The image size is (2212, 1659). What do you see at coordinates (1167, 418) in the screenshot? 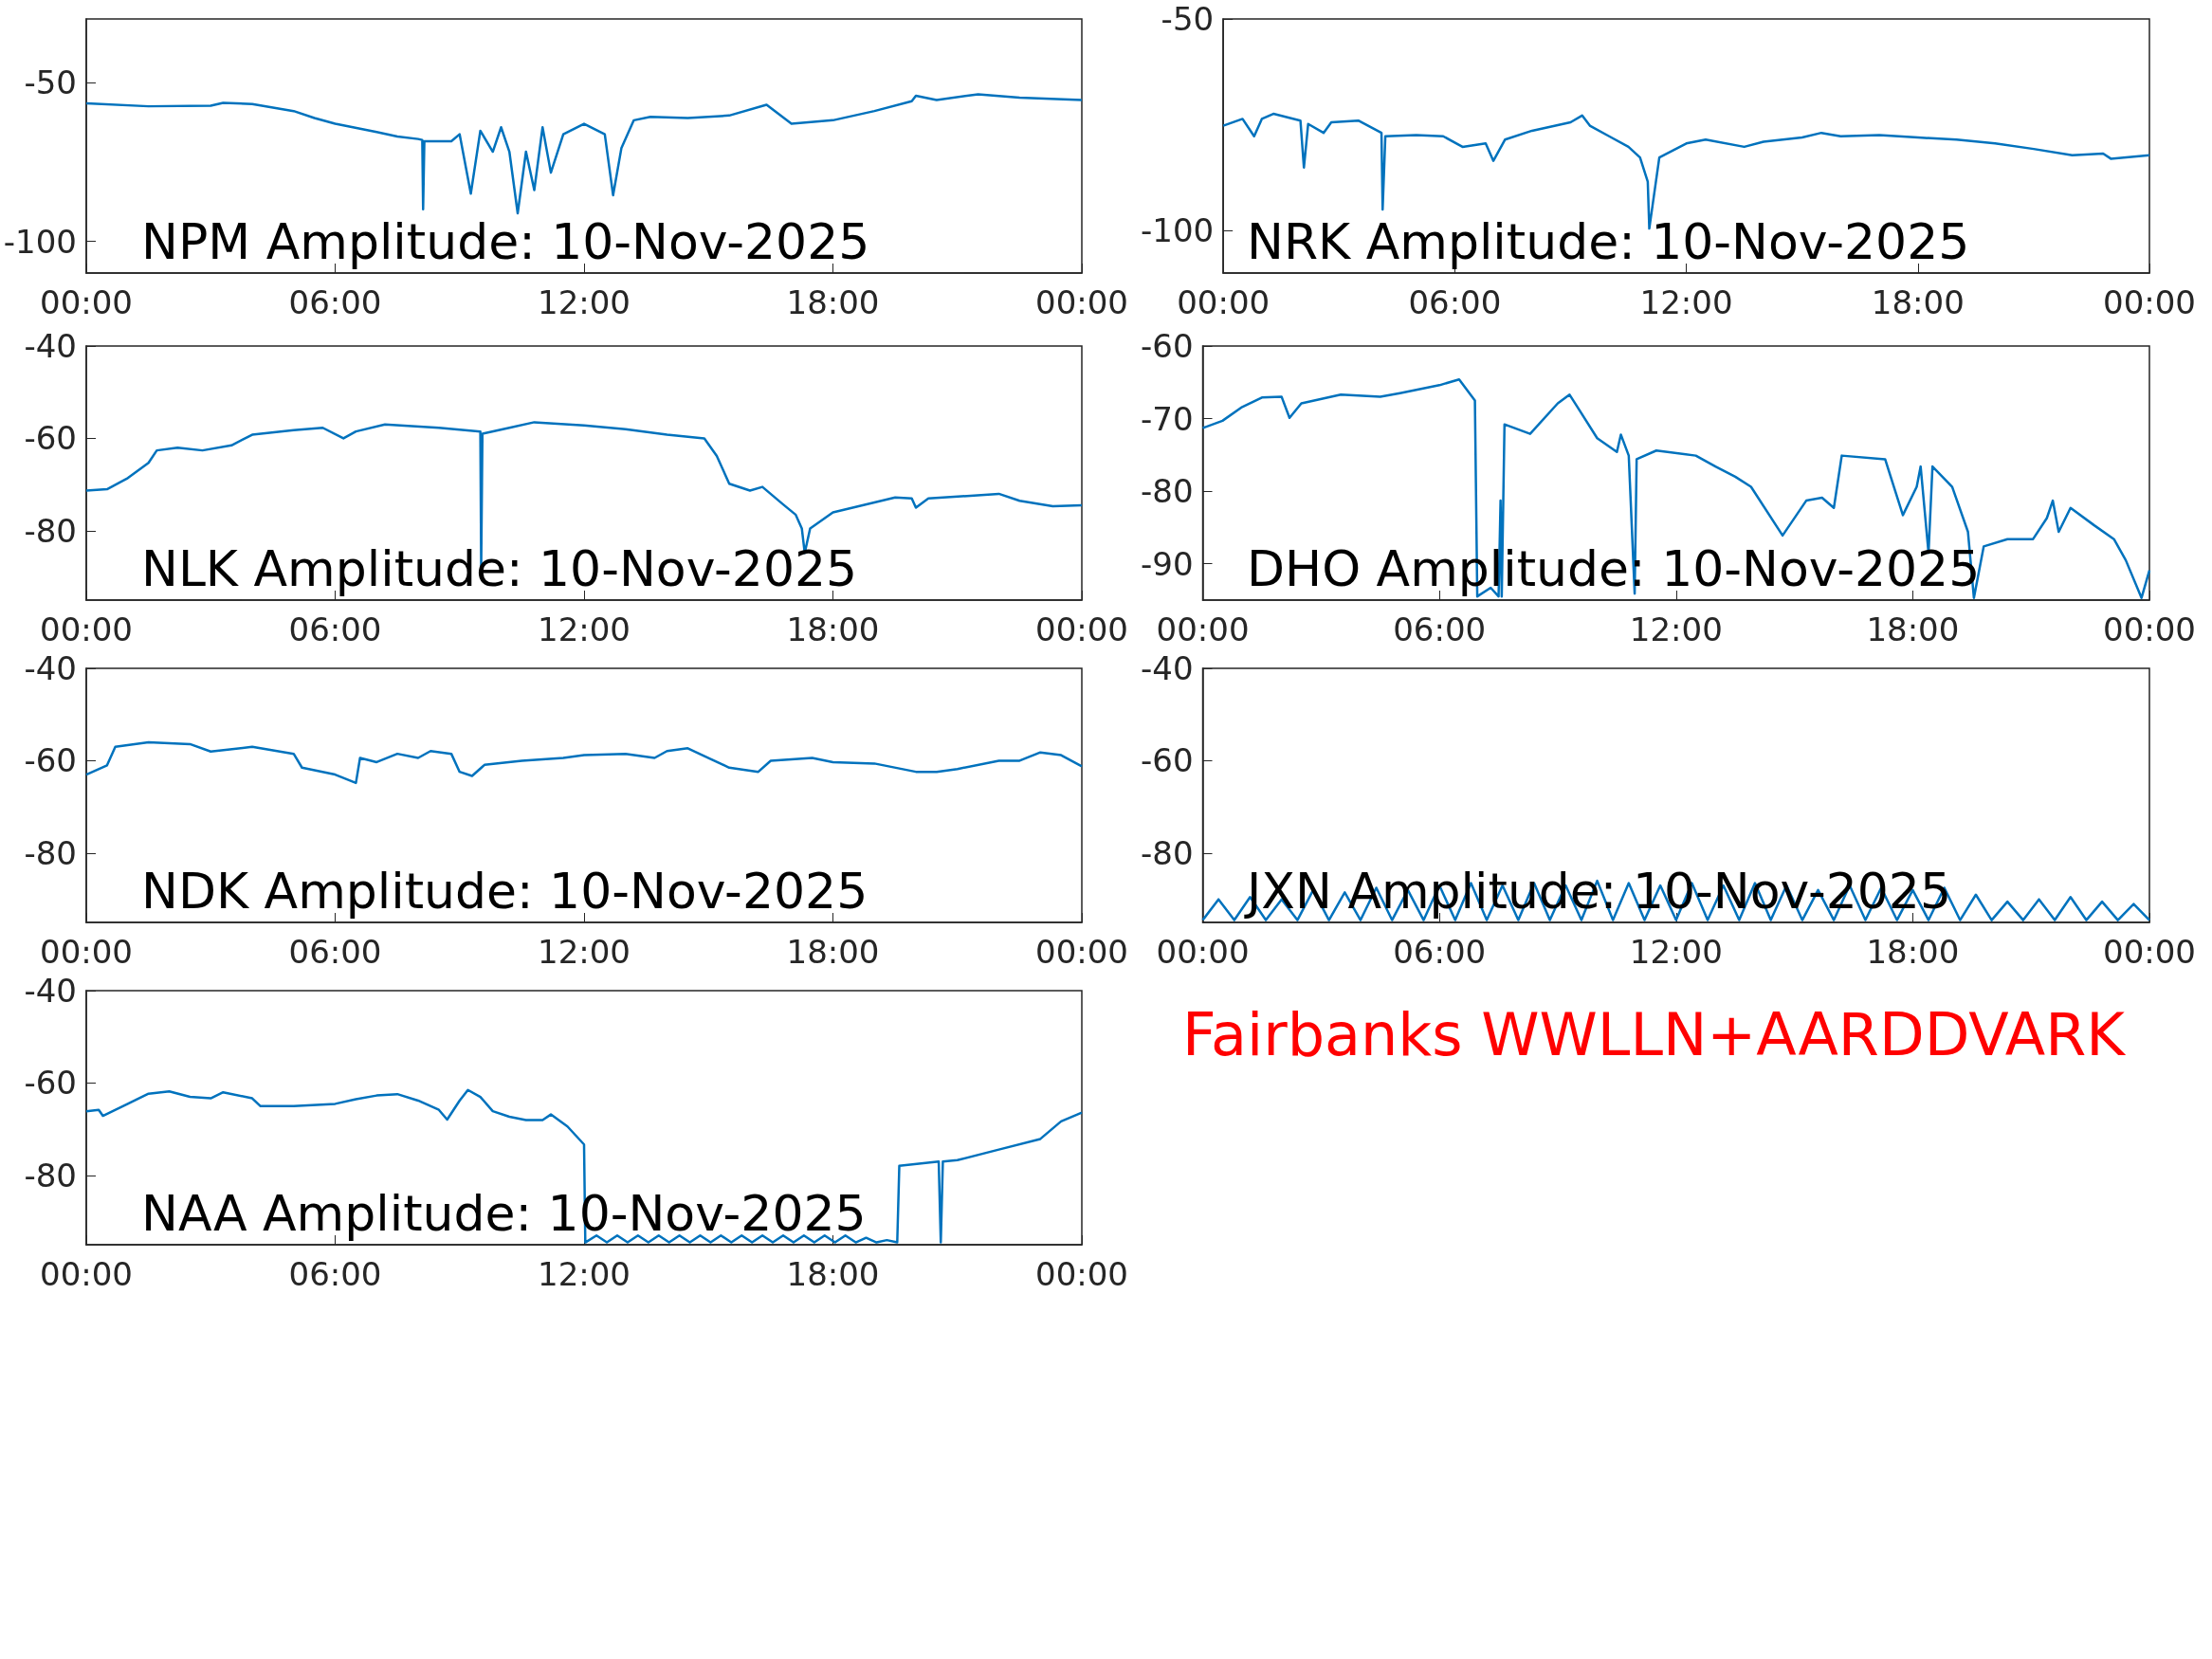
I see `y-tick-label: -70` at bounding box center [1167, 418].